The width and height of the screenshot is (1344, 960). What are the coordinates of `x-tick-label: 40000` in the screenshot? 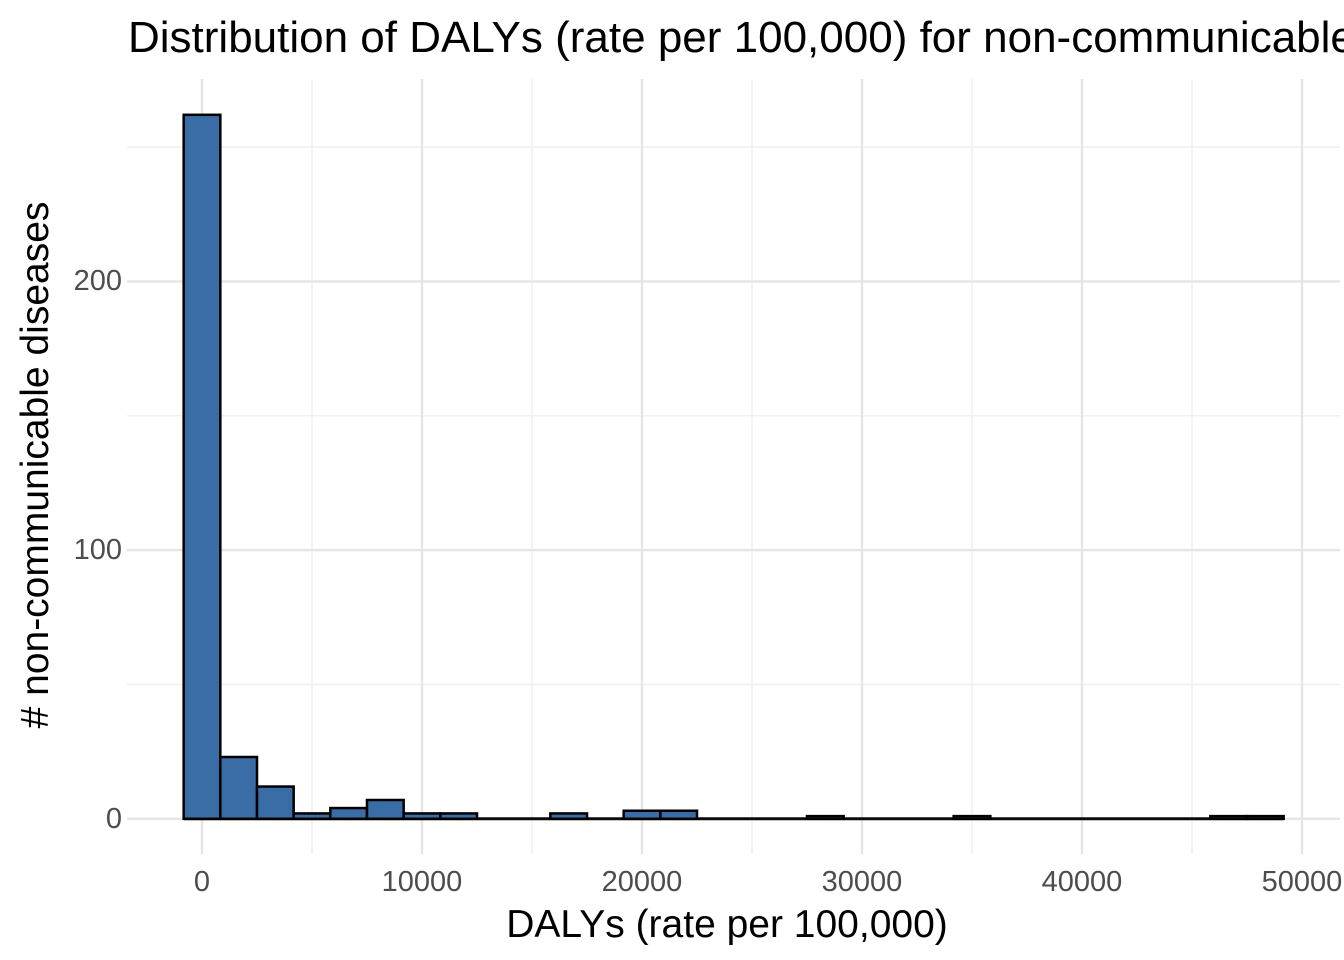 It's located at (1082, 882).